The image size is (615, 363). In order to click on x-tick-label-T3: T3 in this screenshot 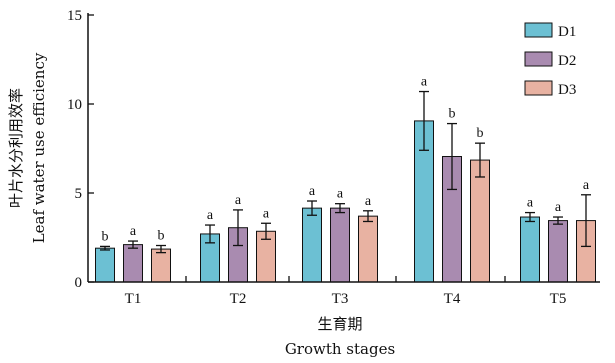, I will do `click(340, 299)`.